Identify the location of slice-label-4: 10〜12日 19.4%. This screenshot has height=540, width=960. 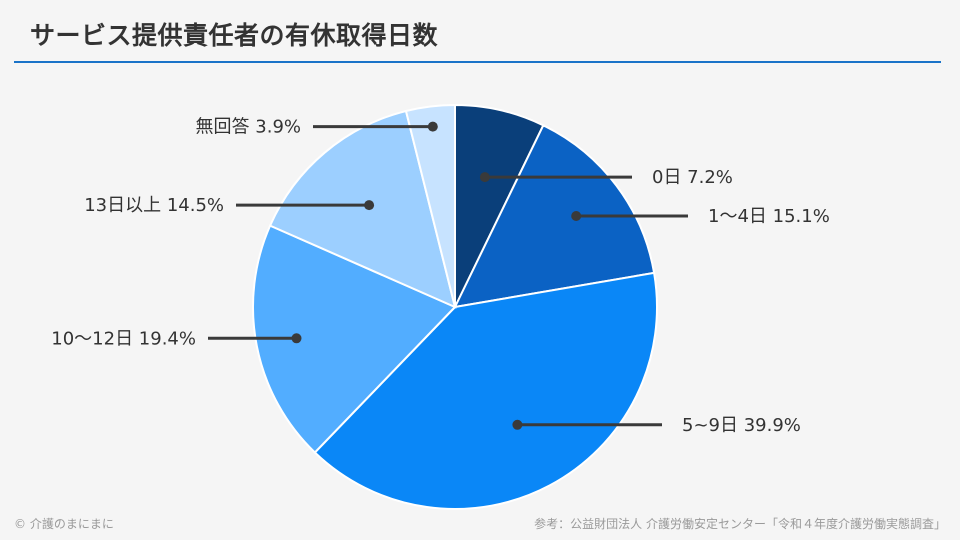
(123, 338).